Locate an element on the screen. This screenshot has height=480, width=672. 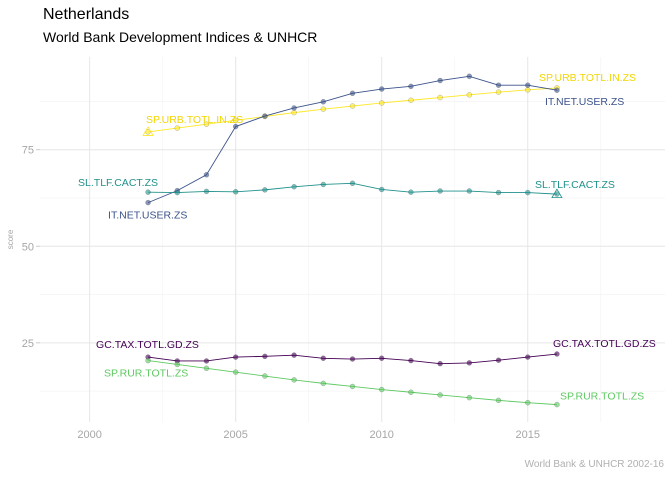
x-tick-label: 2000 is located at coordinates (89, 435).